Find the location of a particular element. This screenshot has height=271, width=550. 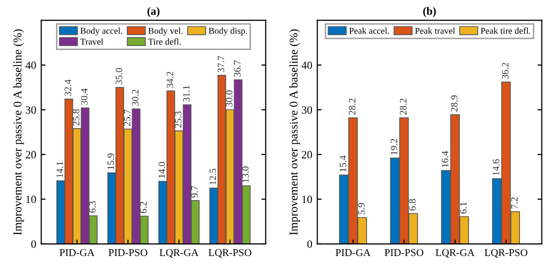

data-label: 6.3 is located at coordinates (92, 207).